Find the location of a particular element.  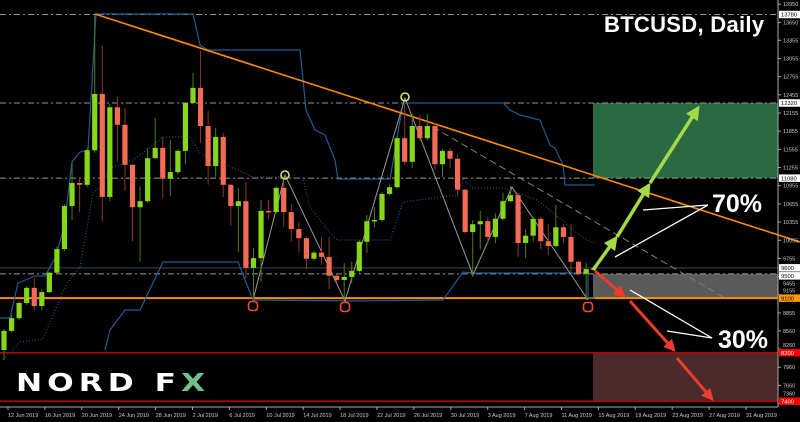

x-tick-label: 26 Jul 2019 is located at coordinates (428, 416).